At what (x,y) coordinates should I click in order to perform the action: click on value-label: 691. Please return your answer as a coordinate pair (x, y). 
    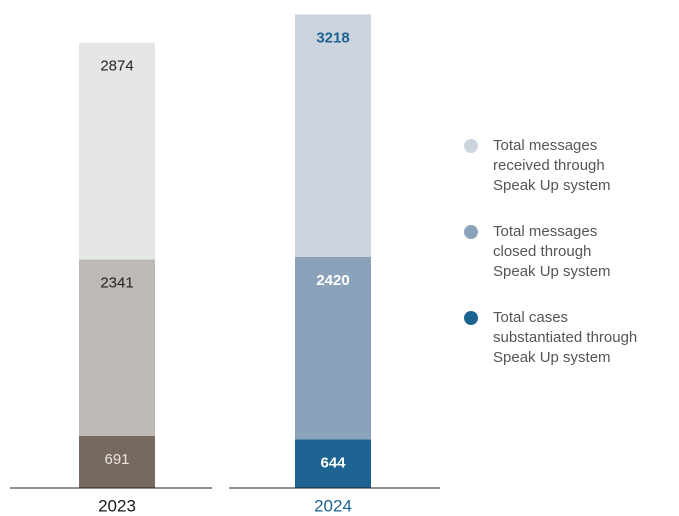
    Looking at the image, I should click on (116, 459).